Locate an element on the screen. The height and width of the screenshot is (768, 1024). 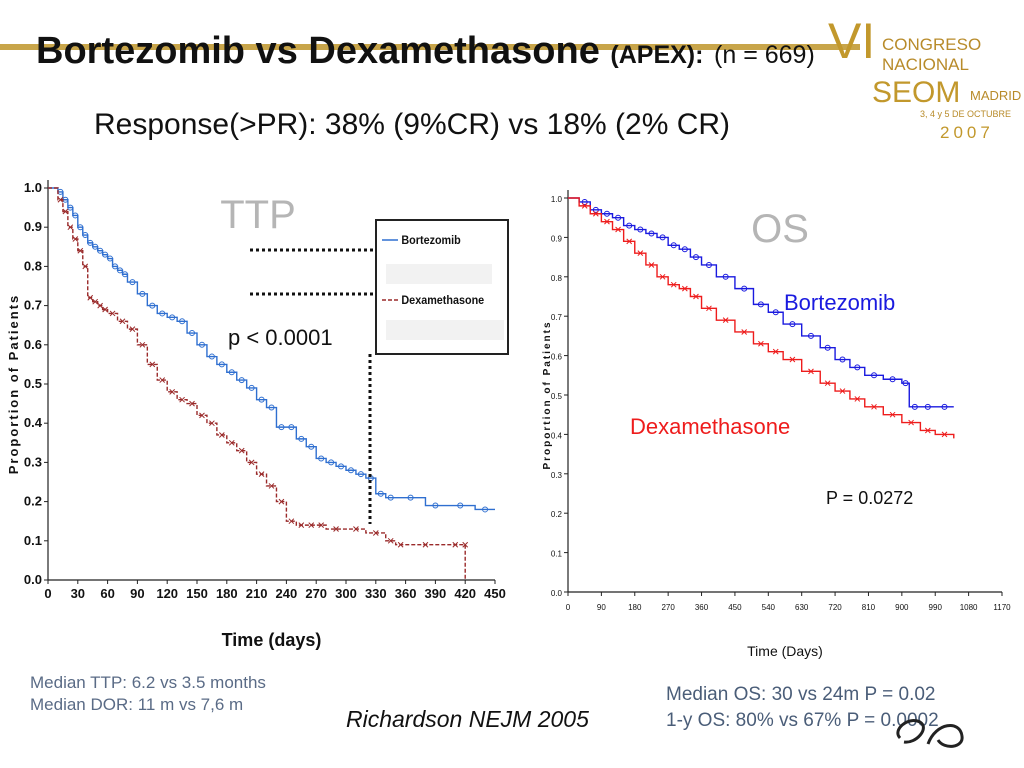
x-tick-label: 90 is located at coordinates (137, 593).